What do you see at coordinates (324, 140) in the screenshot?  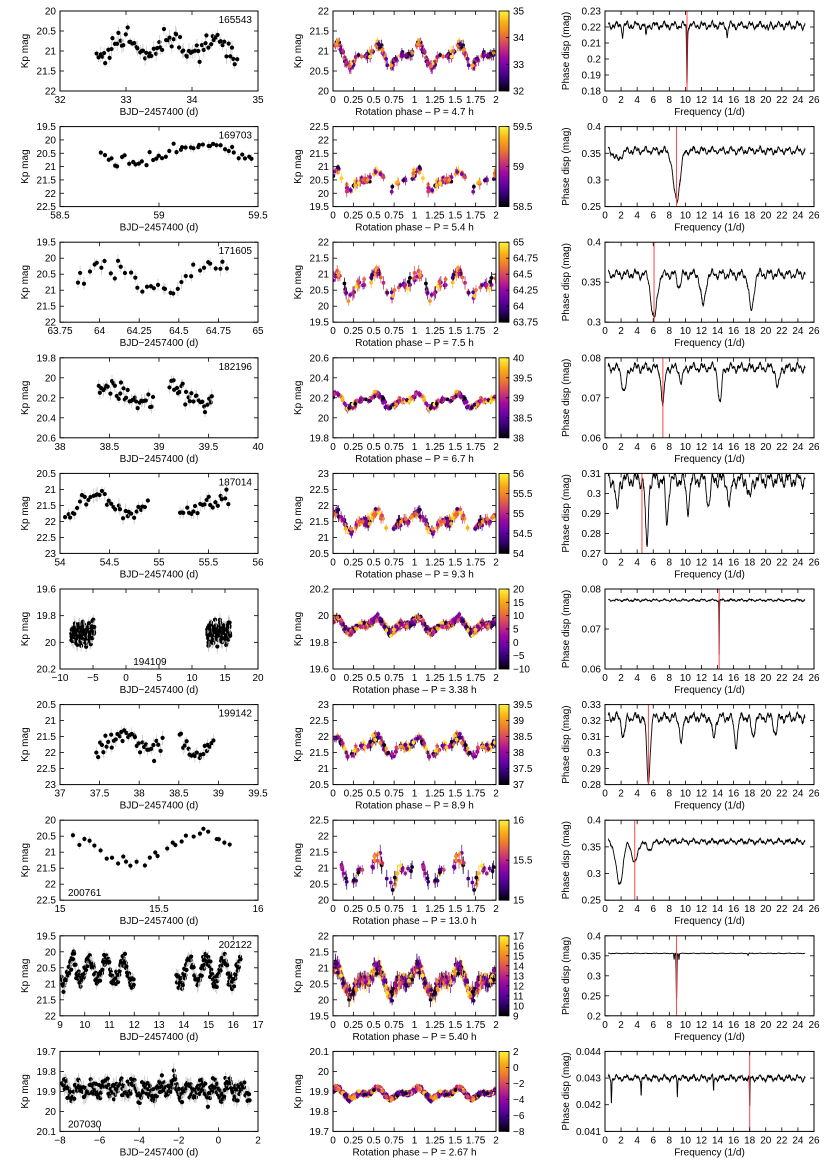 I see `y-tick-label: 22` at bounding box center [324, 140].